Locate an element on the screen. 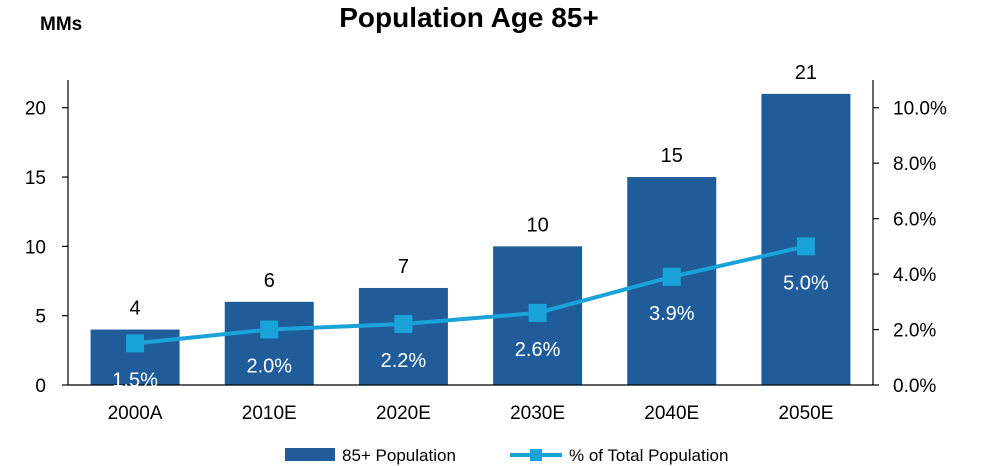 The width and height of the screenshot is (983, 466). right-axis-tick-label: 10.0% is located at coordinates (920, 109).